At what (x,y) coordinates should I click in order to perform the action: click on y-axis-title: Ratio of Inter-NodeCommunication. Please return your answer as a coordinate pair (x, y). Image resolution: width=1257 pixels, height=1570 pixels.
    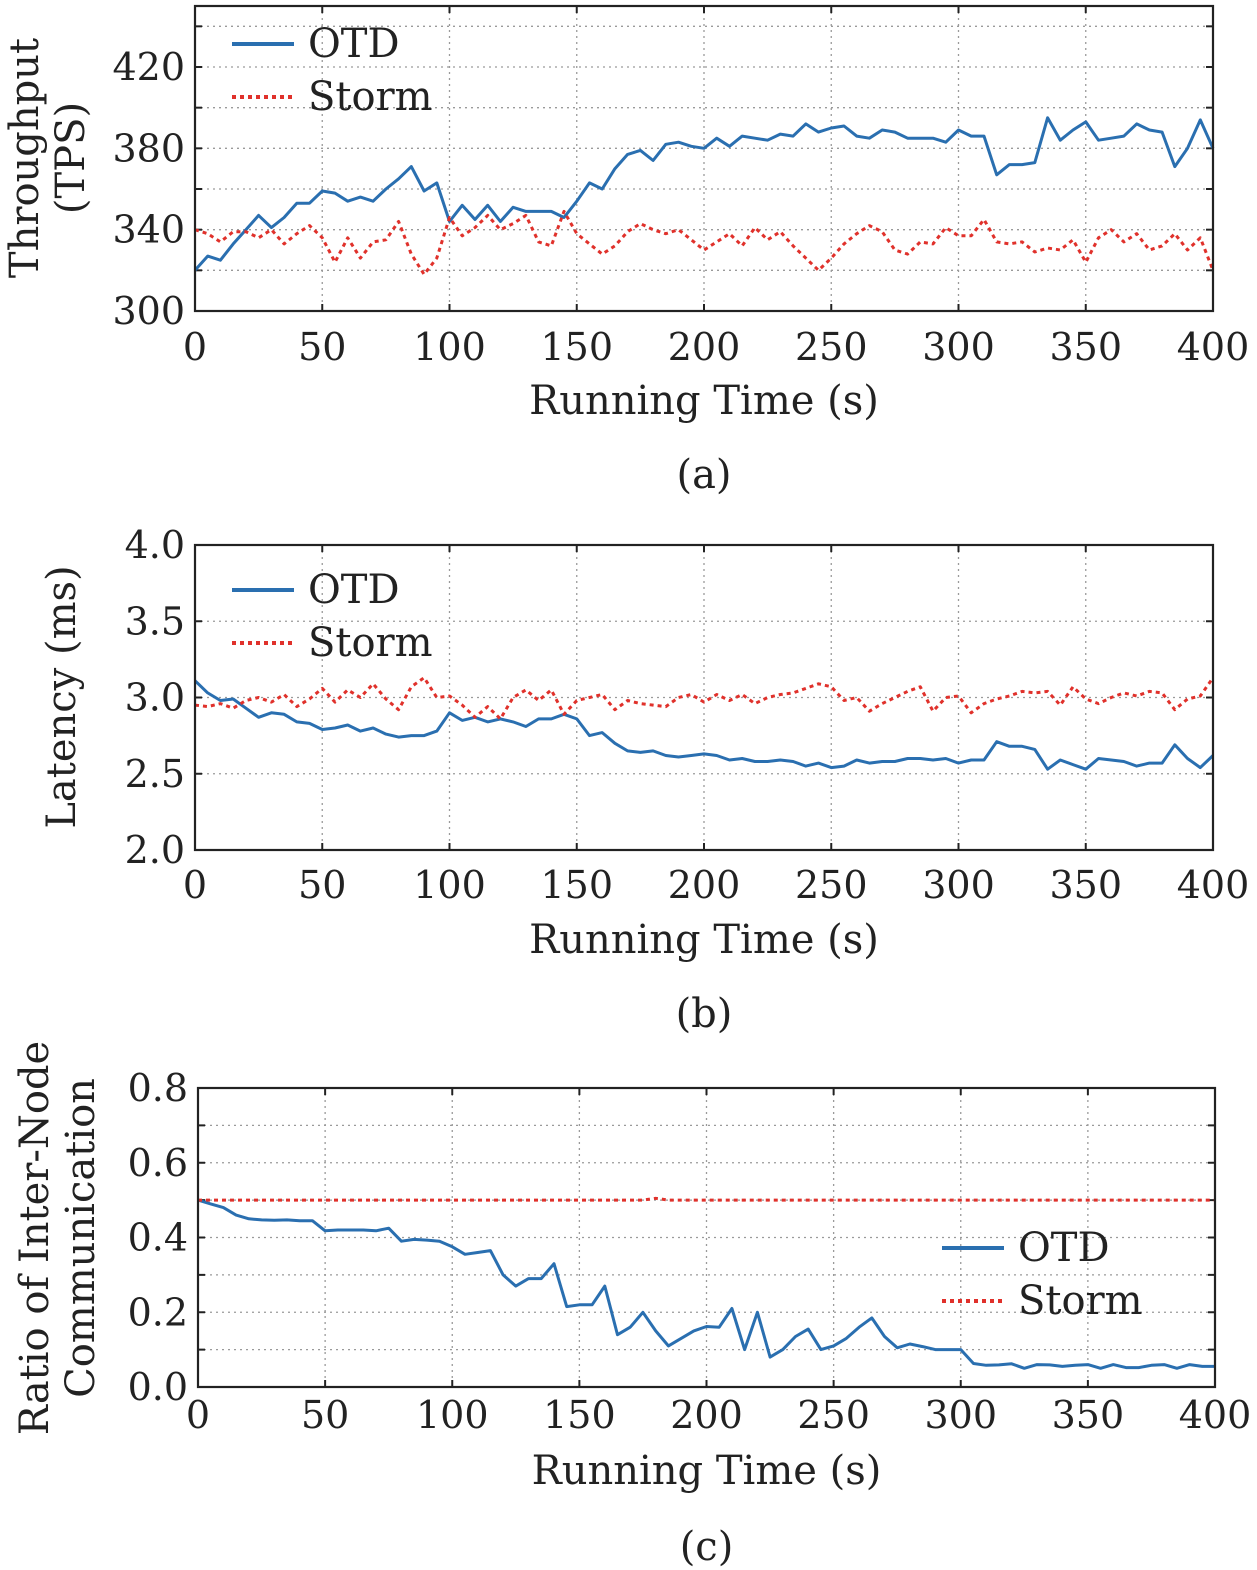
    Looking at the image, I should click on (58, 1238).